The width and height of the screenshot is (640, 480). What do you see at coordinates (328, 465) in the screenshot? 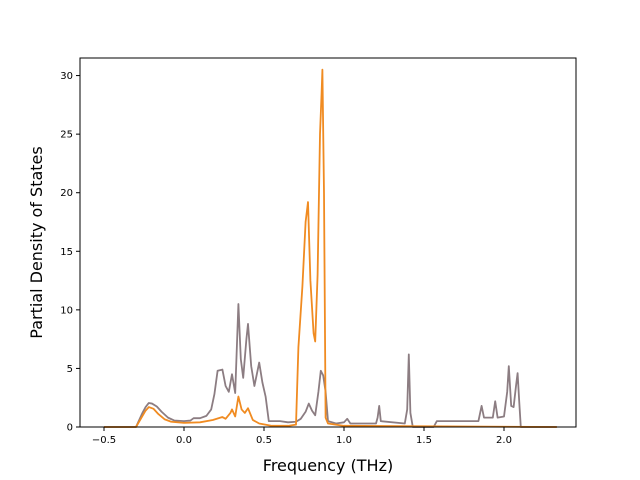
I see `x-axis-label: Frequency (THz)` at bounding box center [328, 465].